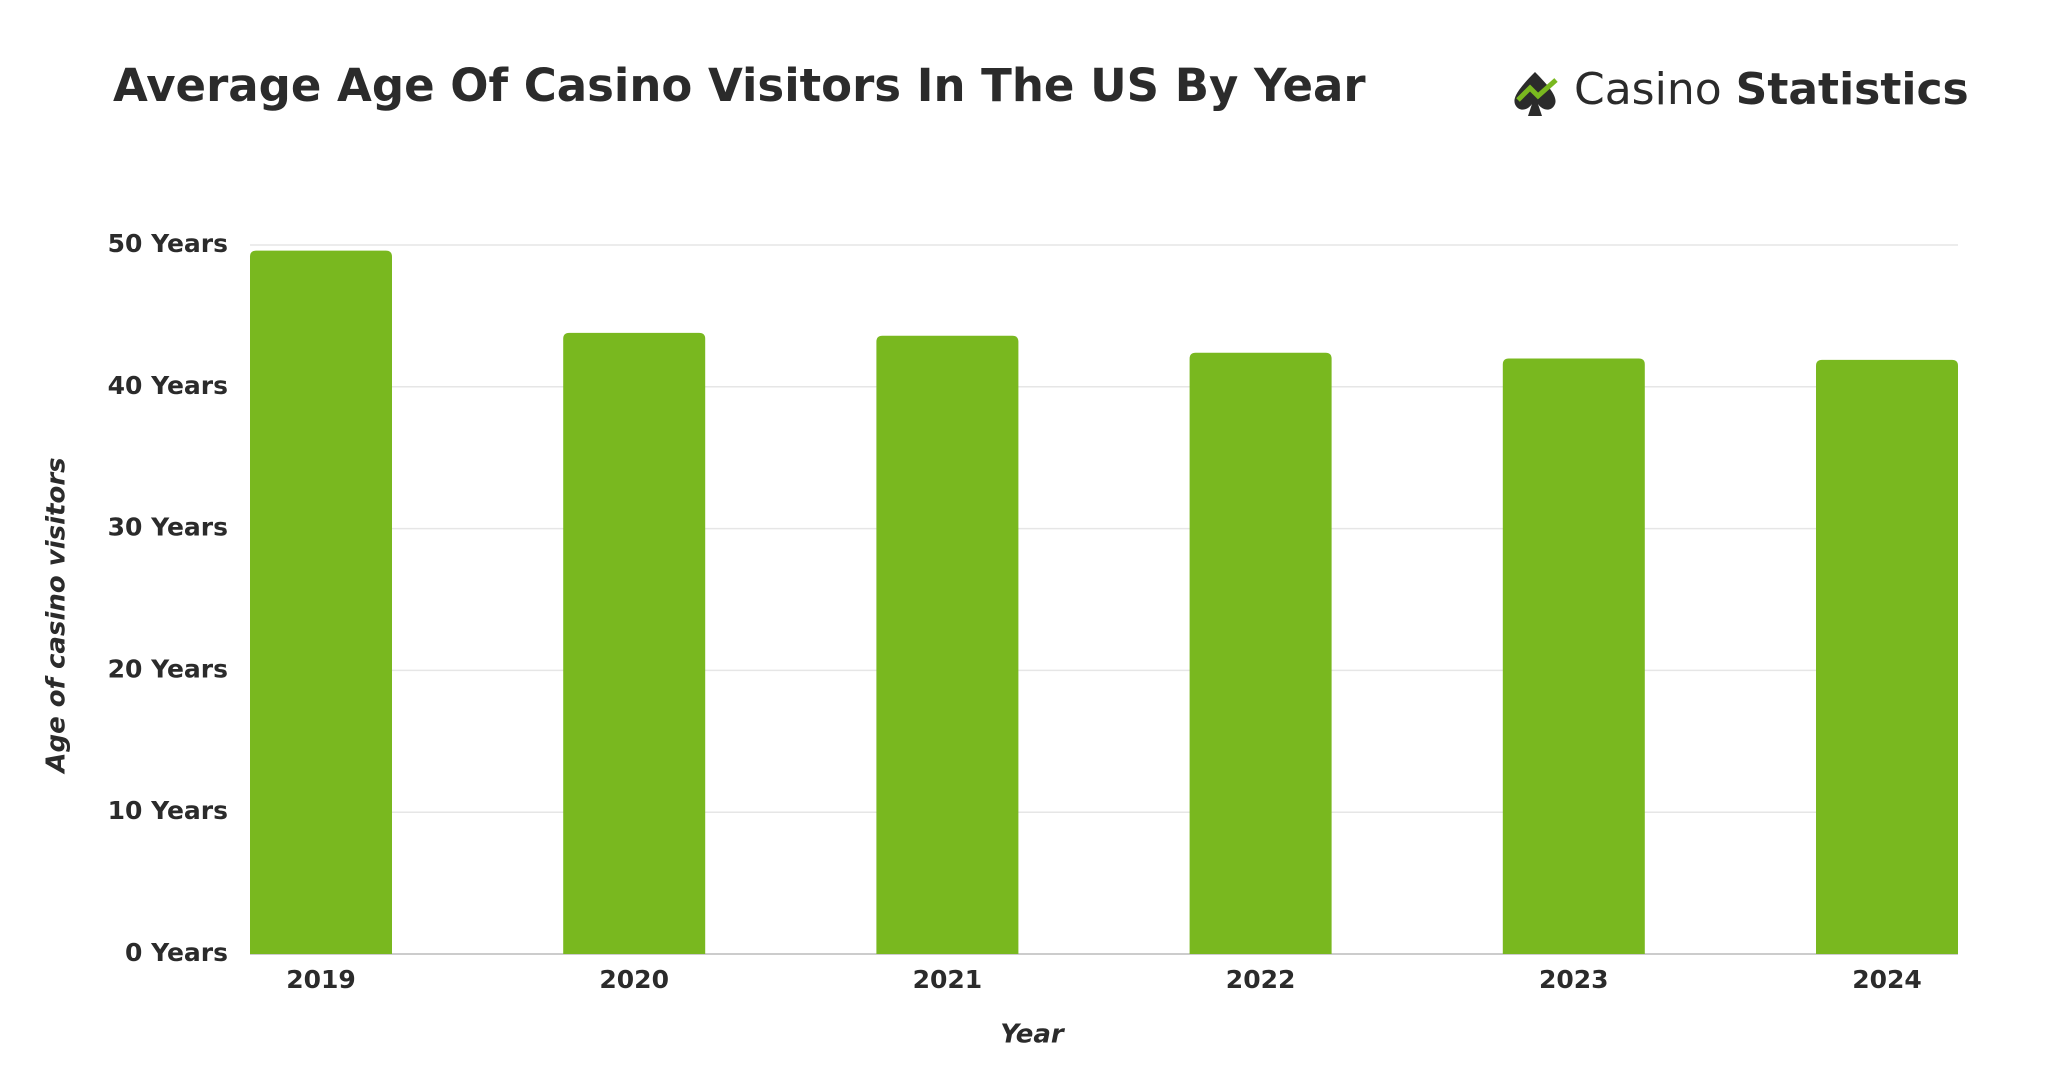 The height and width of the screenshot is (1071, 2048). Describe the element at coordinates (634, 979) in the screenshot. I see `x-tick-label: 2020` at that location.